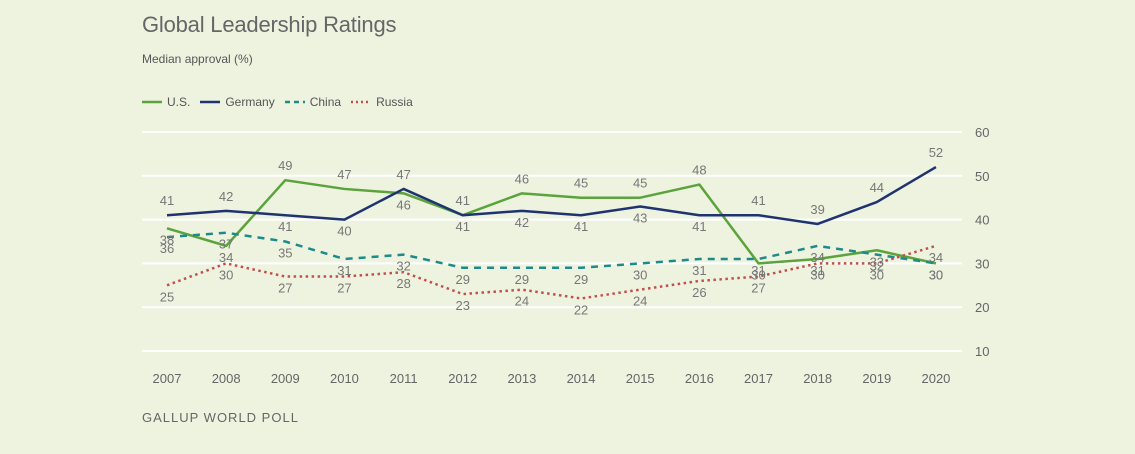  Describe the element at coordinates (758, 200) in the screenshot. I see `data-label-germany-2017: 41` at that location.